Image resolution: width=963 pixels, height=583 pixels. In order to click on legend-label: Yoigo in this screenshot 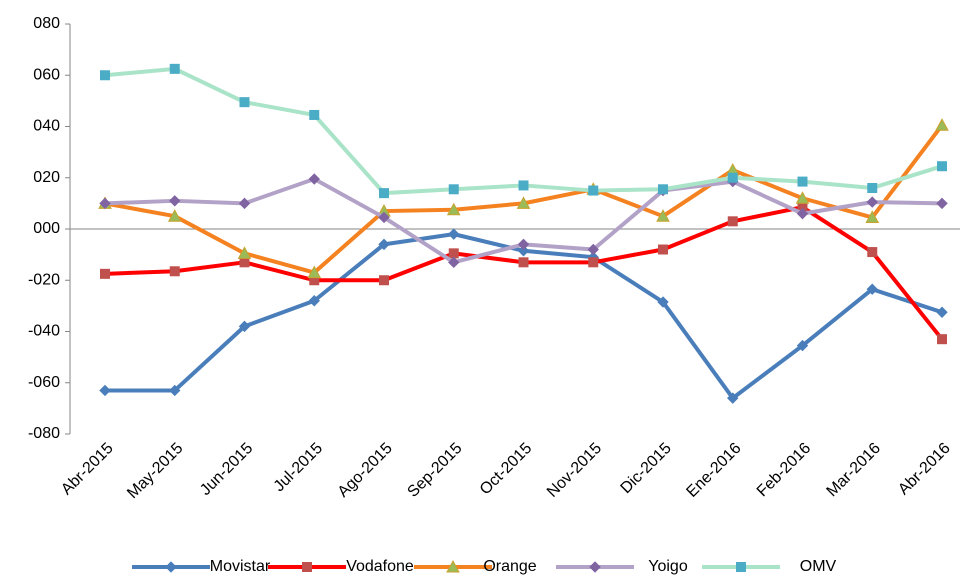, I will do `click(668, 566)`.